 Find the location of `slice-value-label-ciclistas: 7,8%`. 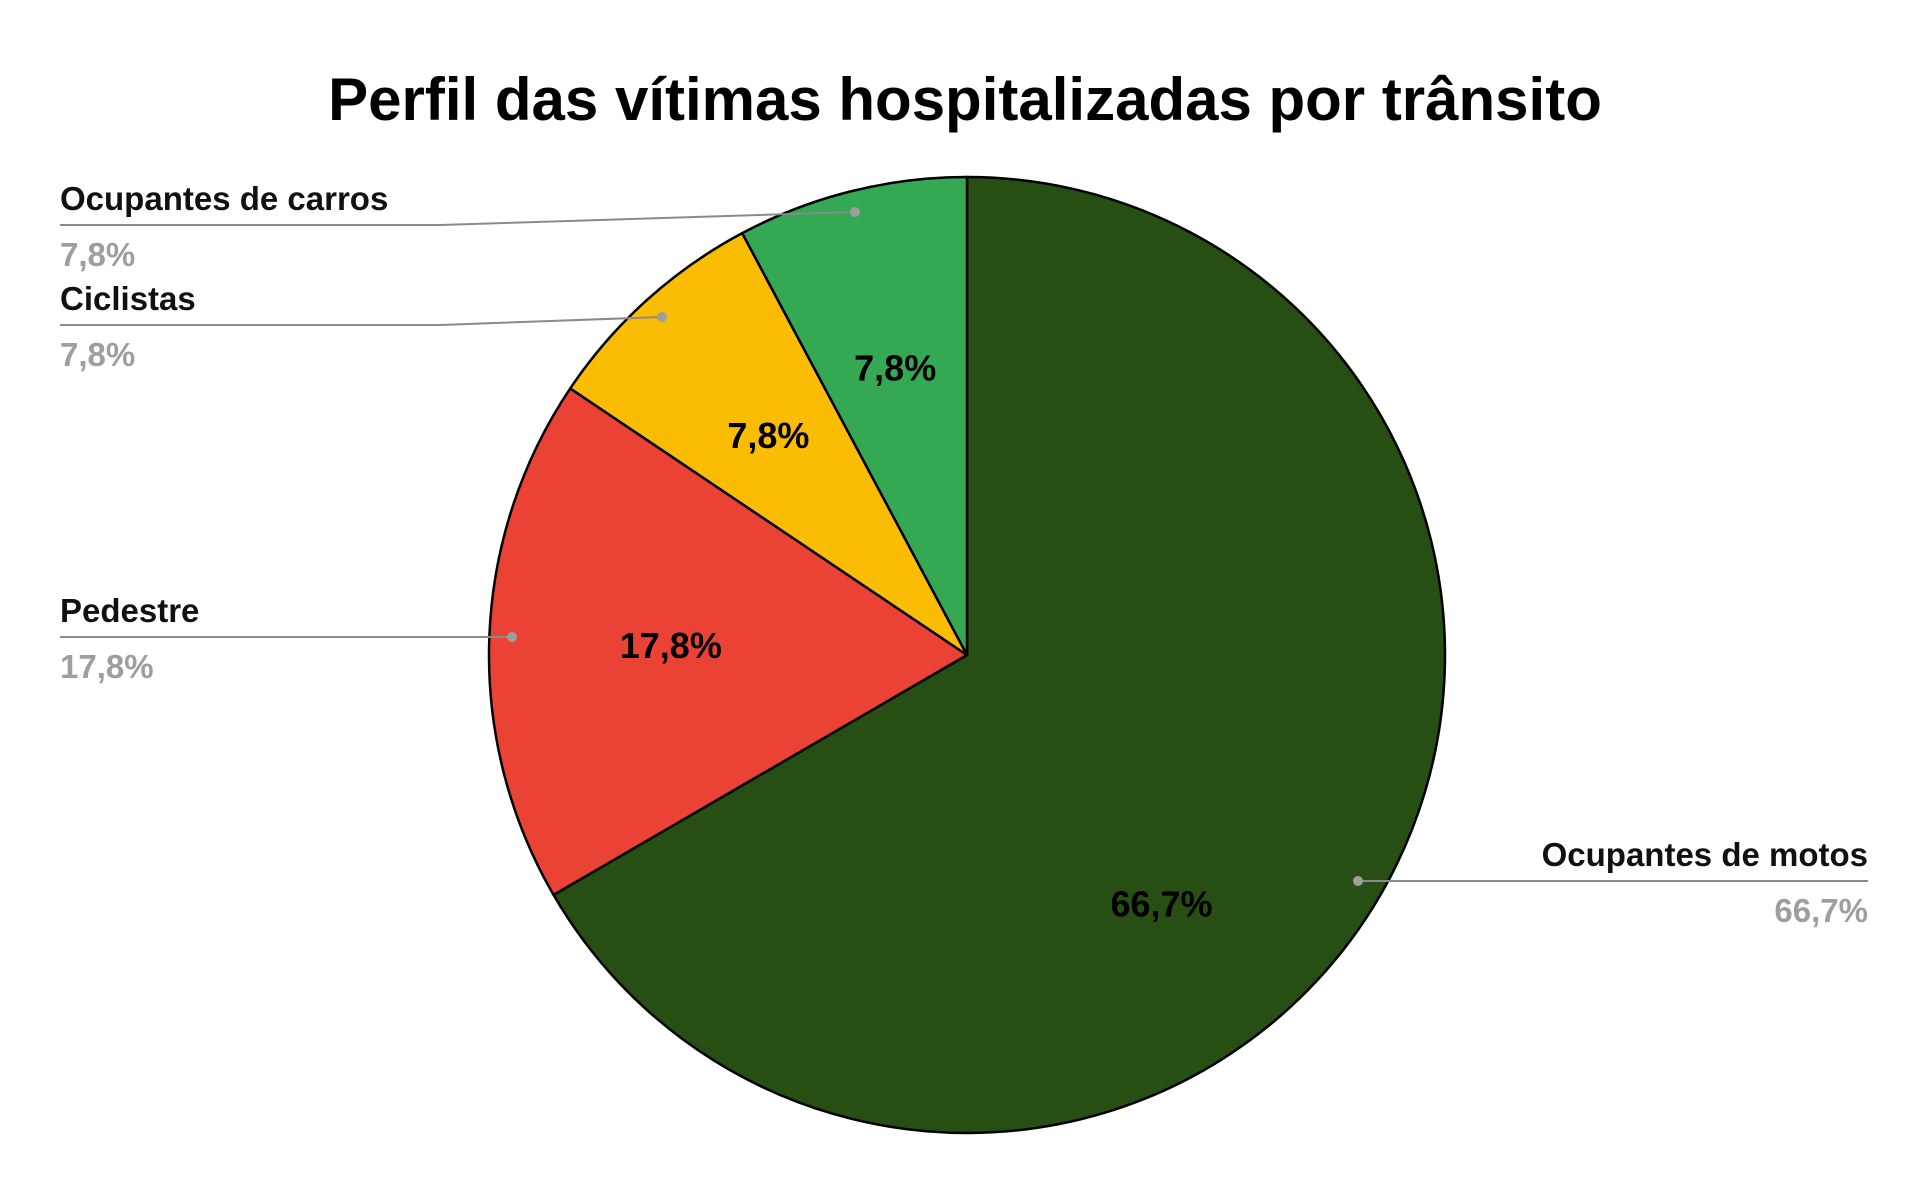

slice-value-label-ciclistas: 7,8% is located at coordinates (768, 435).